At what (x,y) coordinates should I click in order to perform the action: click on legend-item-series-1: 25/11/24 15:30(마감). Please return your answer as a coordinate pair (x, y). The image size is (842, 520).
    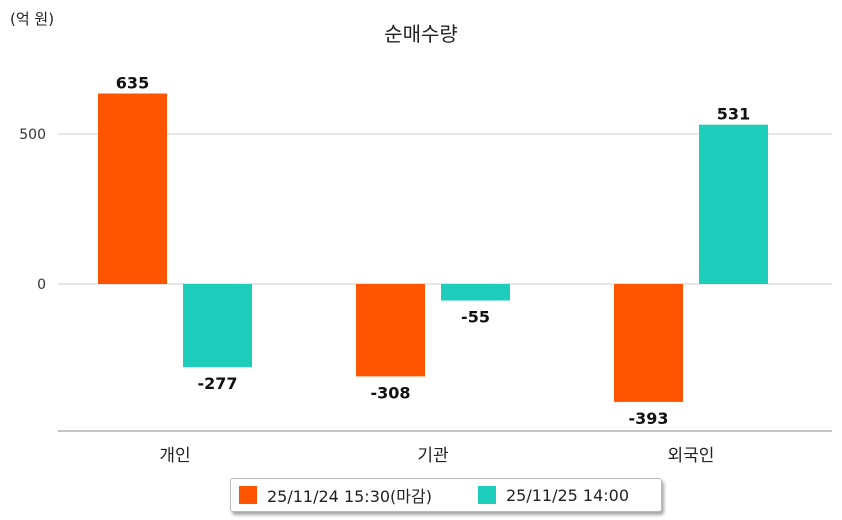
    Looking at the image, I should click on (335, 495).